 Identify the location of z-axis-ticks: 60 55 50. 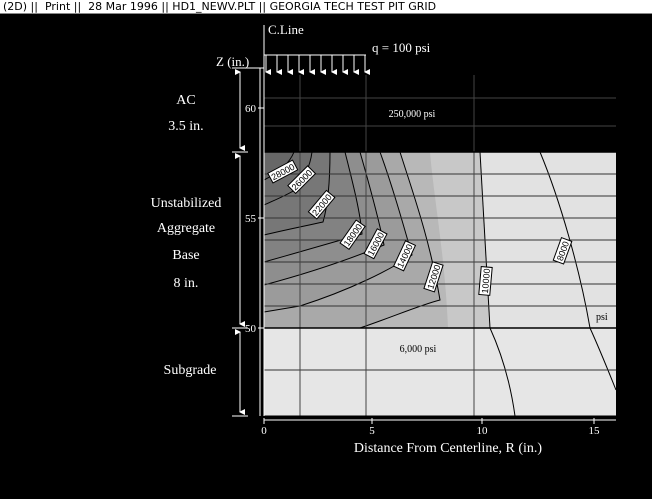
(254, 219).